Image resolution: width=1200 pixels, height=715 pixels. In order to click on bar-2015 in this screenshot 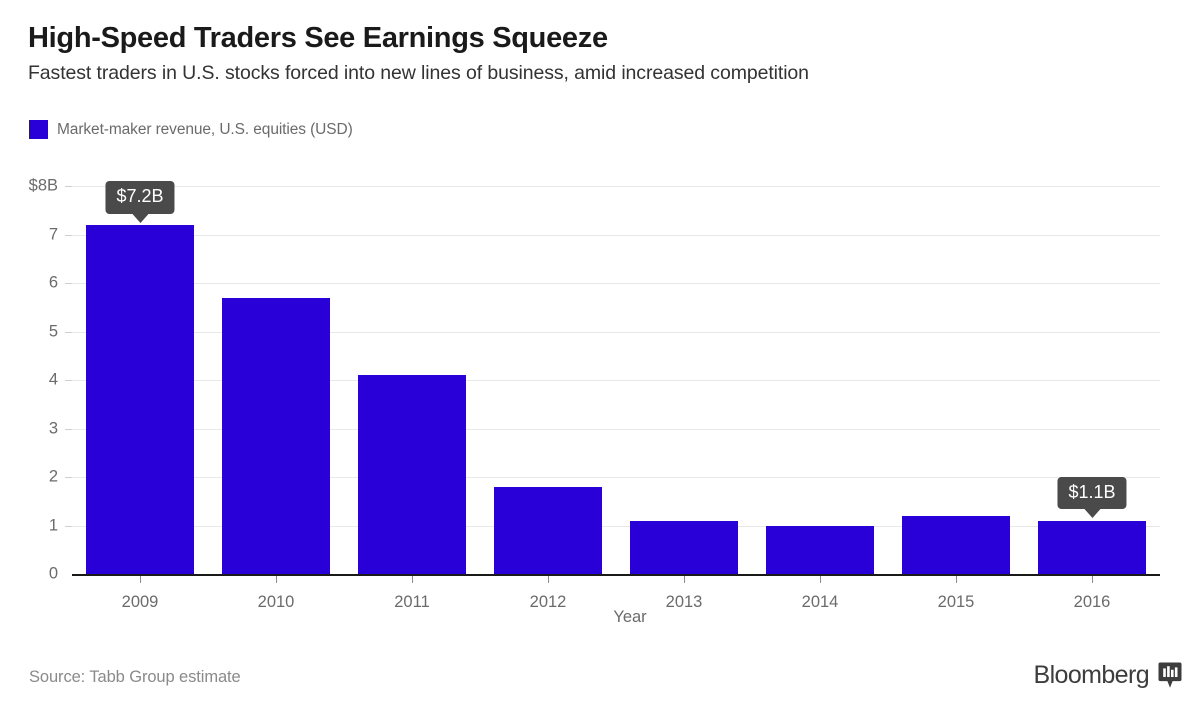, I will do `click(956, 544)`.